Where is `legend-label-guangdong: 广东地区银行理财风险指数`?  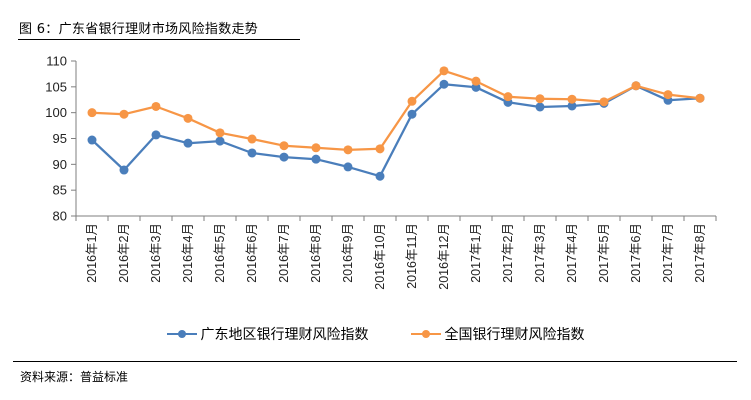
legend-label-guangdong: 广东地区银行理财风险指数 is located at coordinates (284, 335).